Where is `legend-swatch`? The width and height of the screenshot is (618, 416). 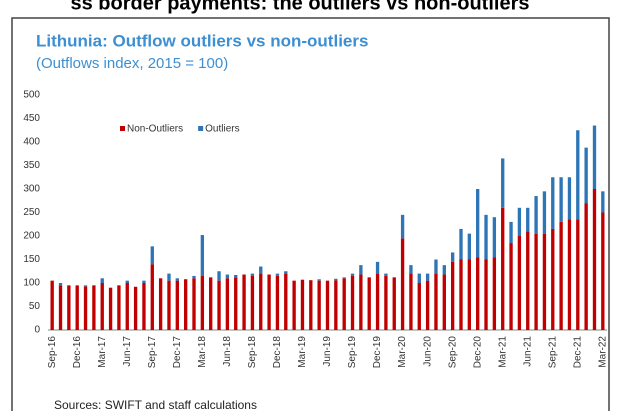 legend-swatch is located at coordinates (201, 128).